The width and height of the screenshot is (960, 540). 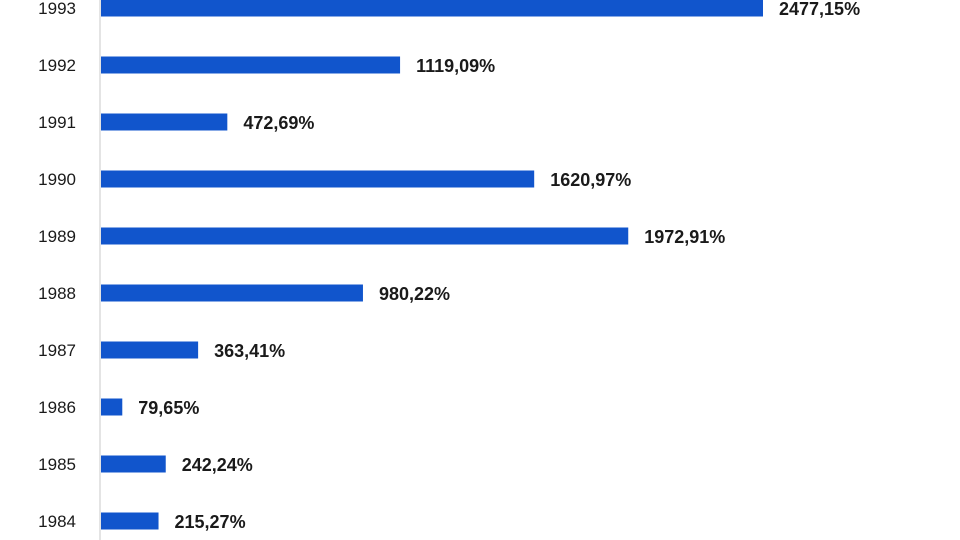 What do you see at coordinates (57, 350) in the screenshot?
I see `category-label-1987: 1987` at bounding box center [57, 350].